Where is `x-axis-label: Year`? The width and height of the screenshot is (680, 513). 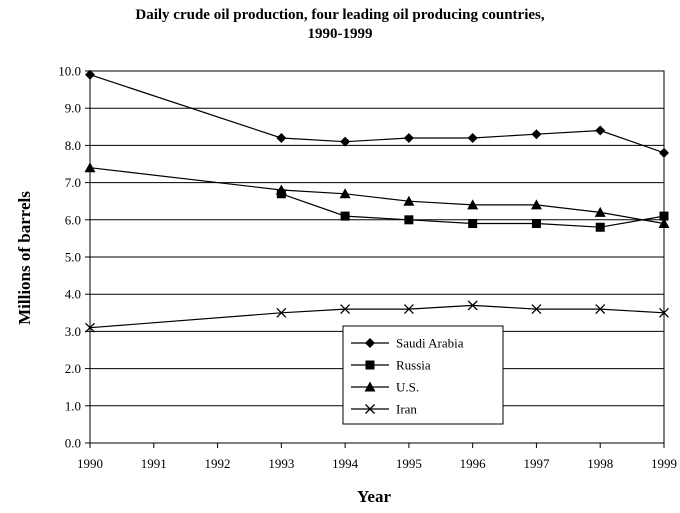
x-axis-label: Year is located at coordinates (374, 496).